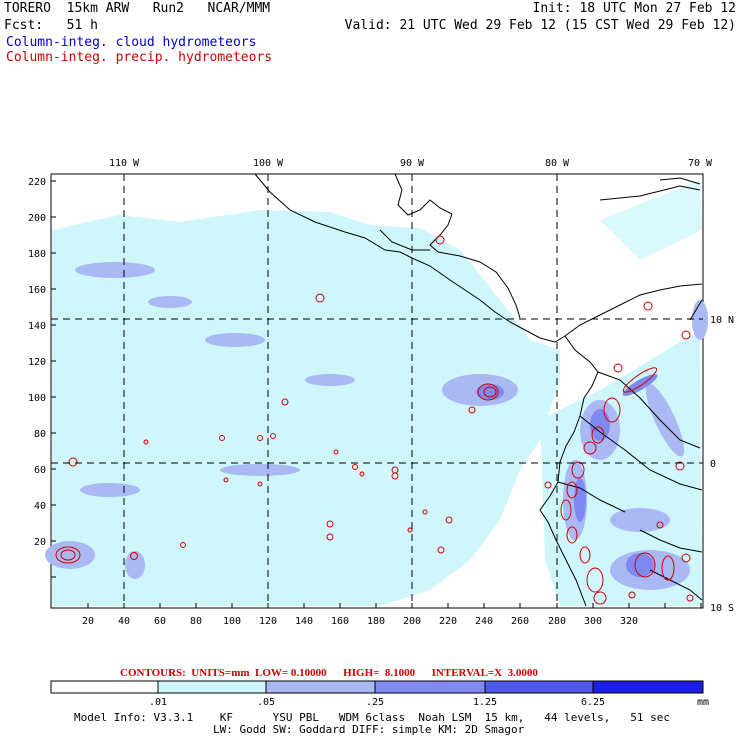 Image resolution: width=740 pixels, height=740 pixels. What do you see at coordinates (304, 621) in the screenshot?
I see `x-tick: 140` at bounding box center [304, 621].